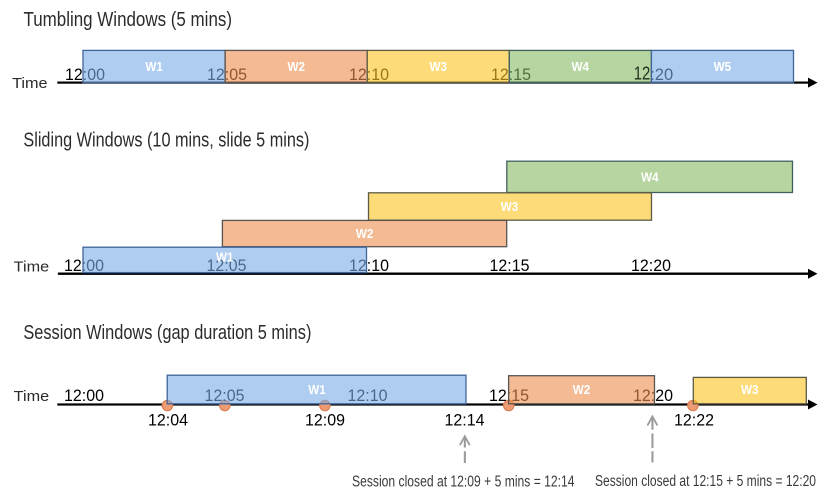 This screenshot has width=829, height=498. What do you see at coordinates (168, 419) in the screenshot?
I see `svg-text: 12:04` at bounding box center [168, 419].